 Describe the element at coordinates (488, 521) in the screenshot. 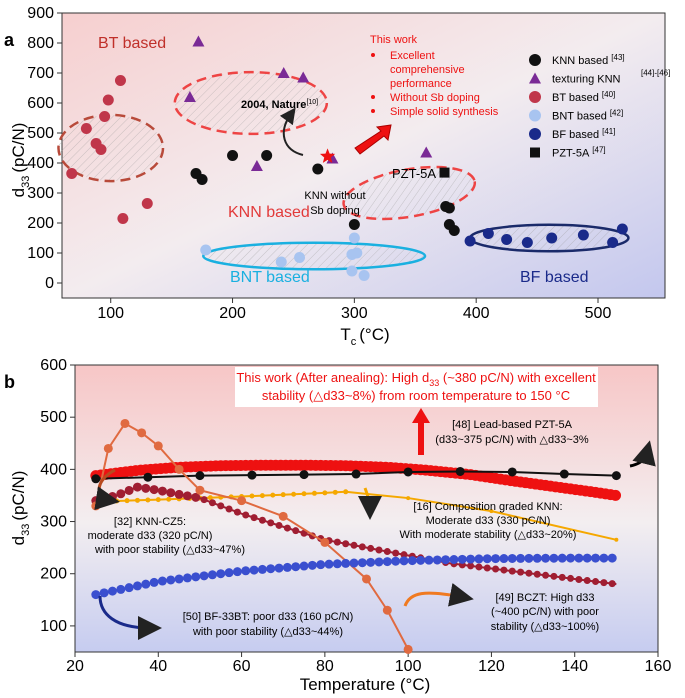

I see `graded-knn-note-2: Moderate d33 (330 pC/N)` at that location.